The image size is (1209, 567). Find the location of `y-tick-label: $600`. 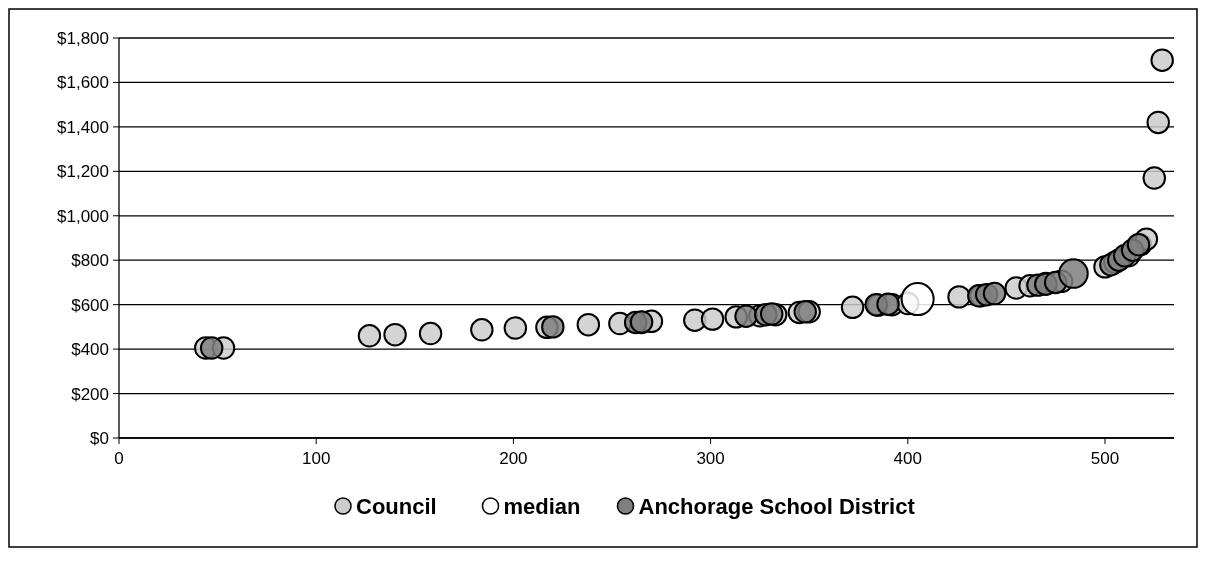

y-tick-label: $600 is located at coordinates (90, 305).